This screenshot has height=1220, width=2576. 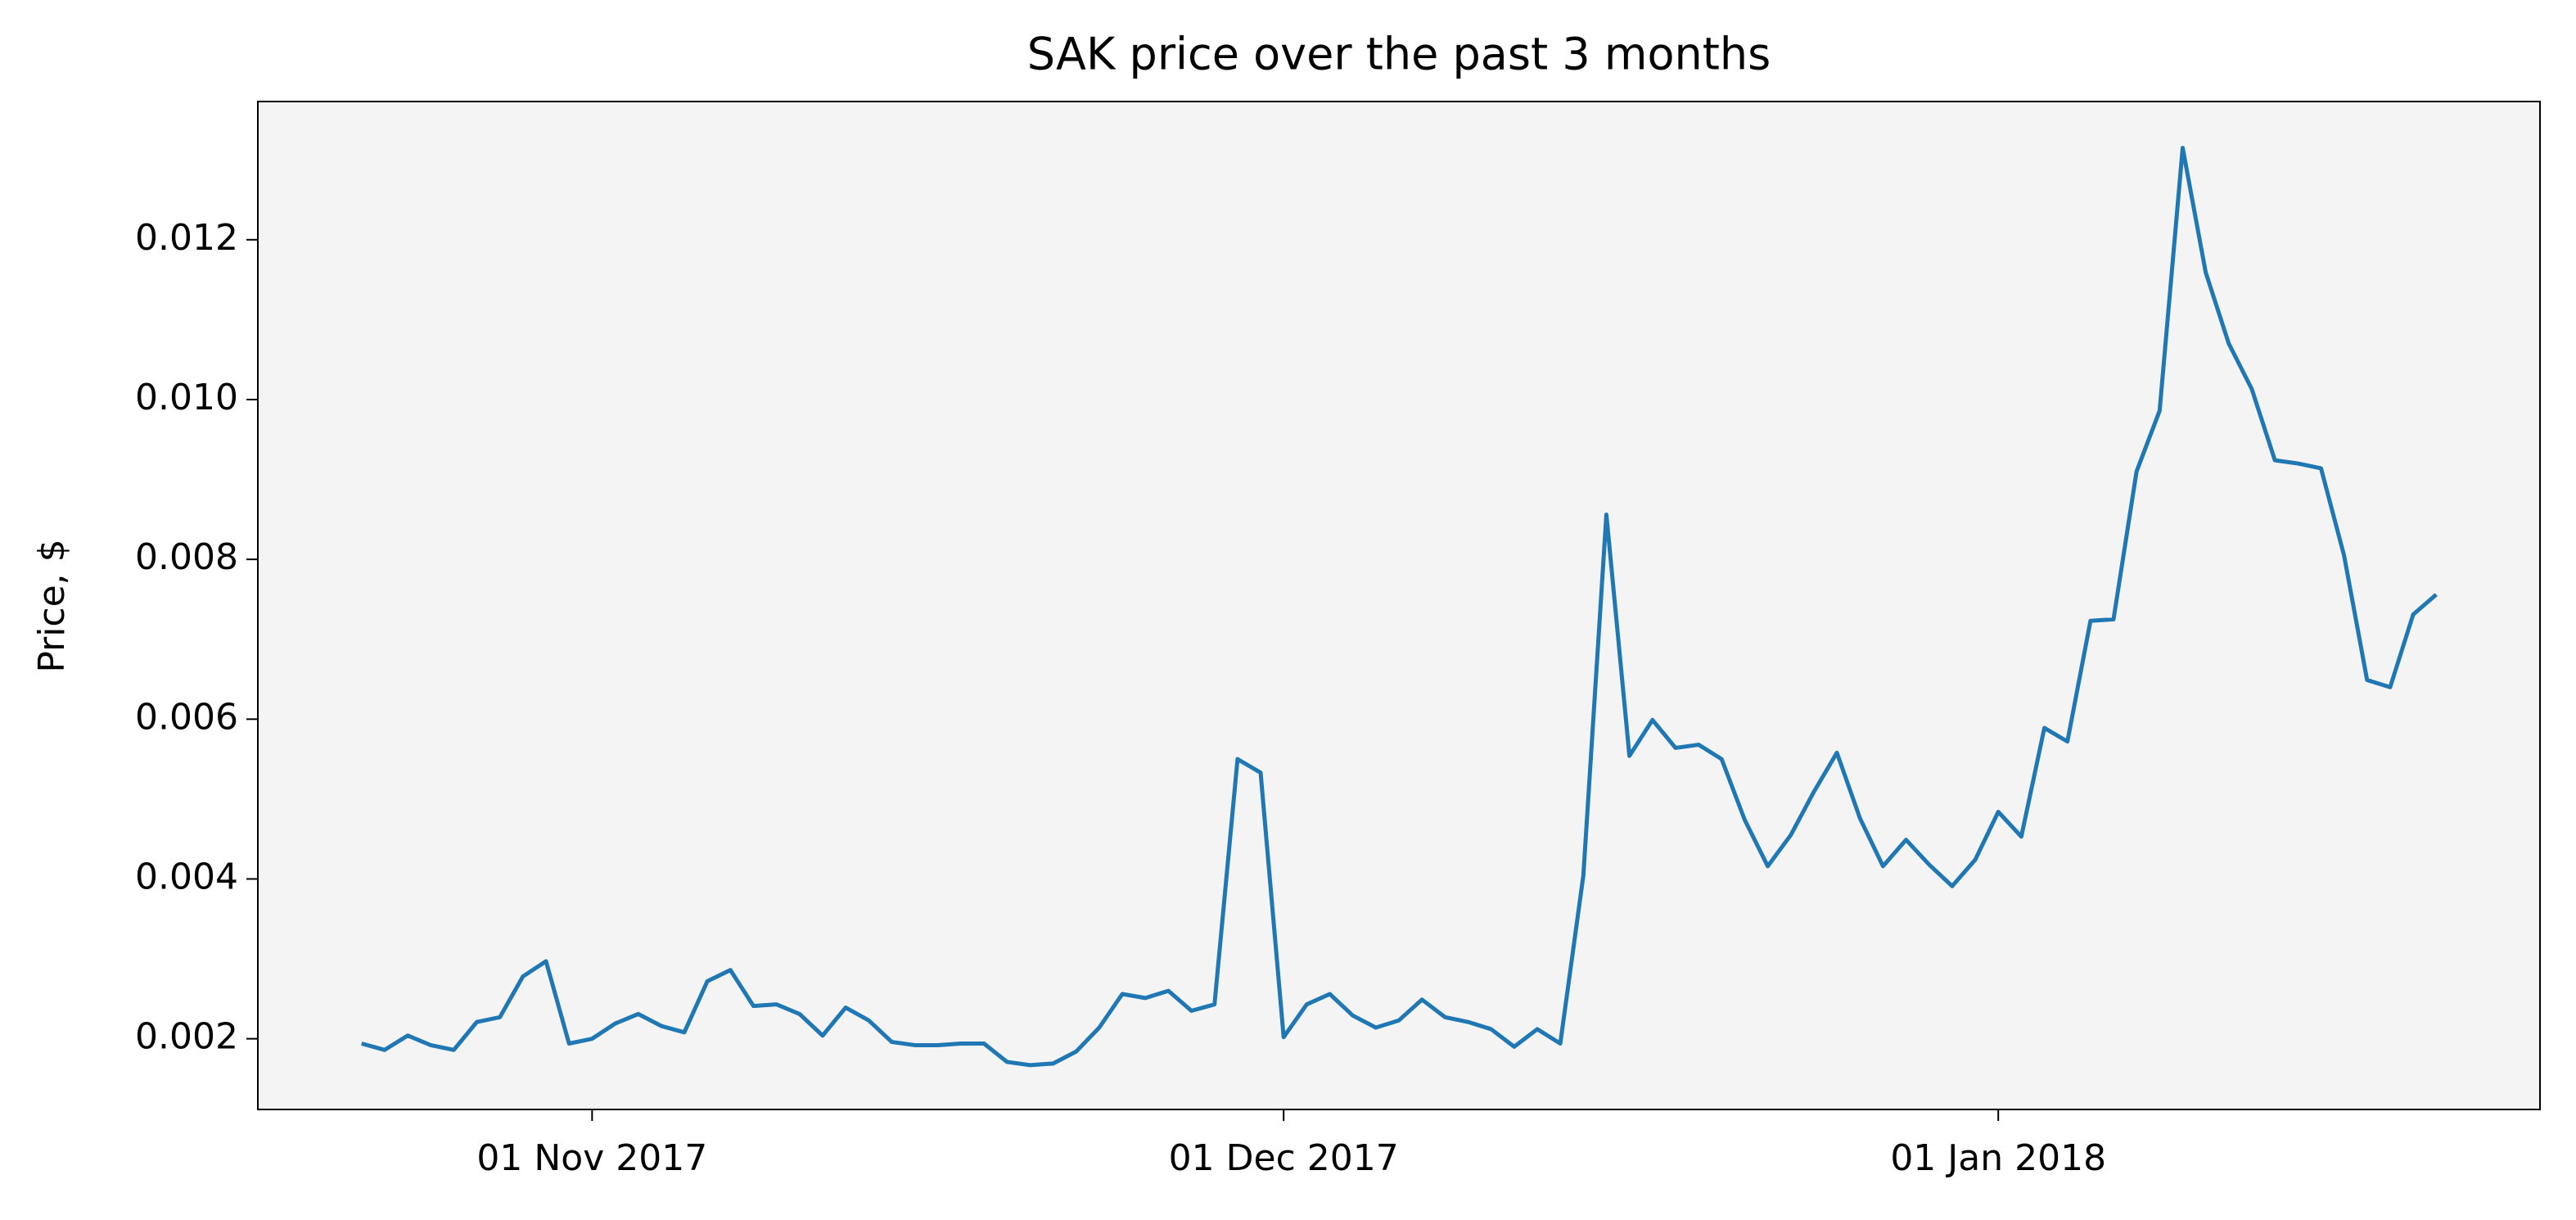 I want to click on y-tick-label: 0.010, so click(x=186, y=397).